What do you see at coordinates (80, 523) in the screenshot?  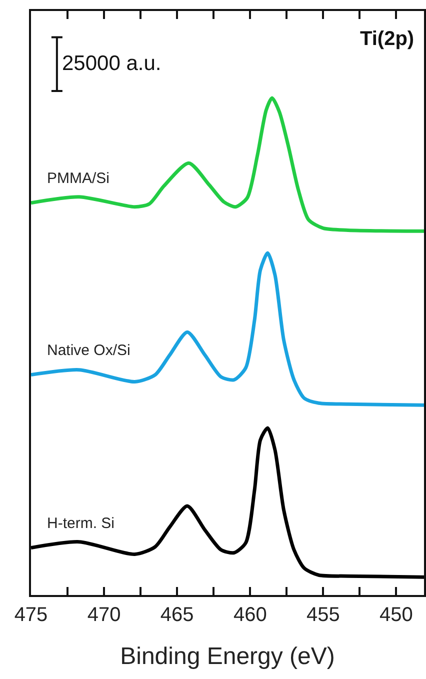 I see `series-label: H-term. Si` at bounding box center [80, 523].